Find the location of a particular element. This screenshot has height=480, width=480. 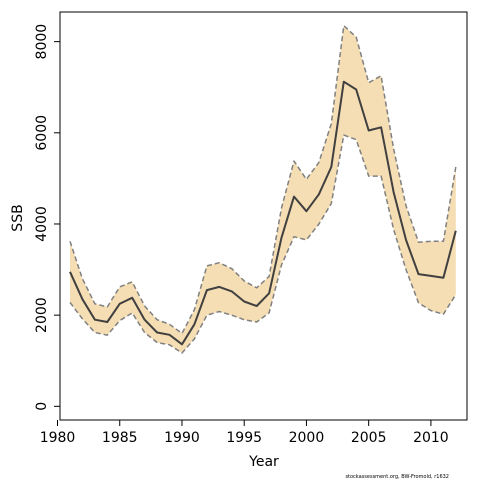

x-tick-label: 1990 is located at coordinates (182, 438).